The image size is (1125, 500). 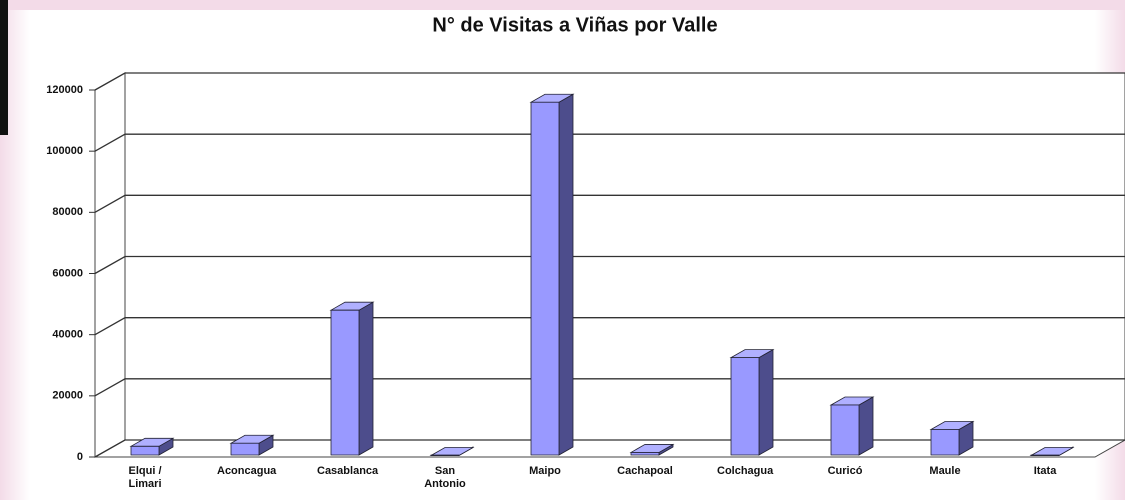 I want to click on x-tick-label: Casablanca, so click(x=348, y=471).